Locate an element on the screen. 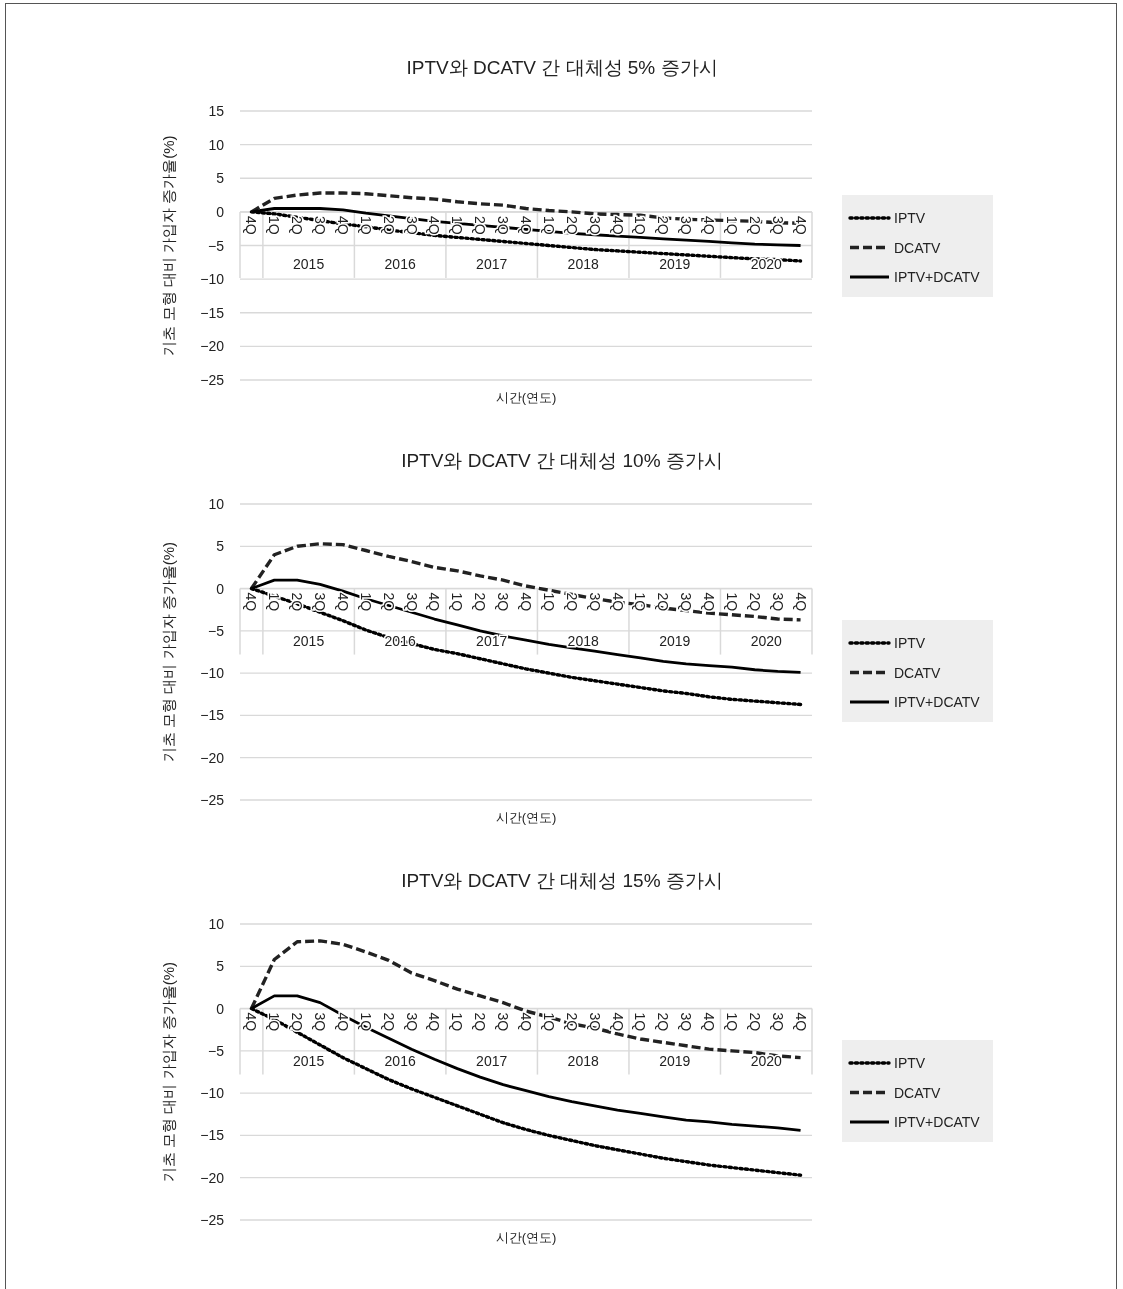 The height and width of the screenshot is (1289, 1123). title: IPTV와 DCATV 간 대체성 5% 증가시 is located at coordinates (562, 67).